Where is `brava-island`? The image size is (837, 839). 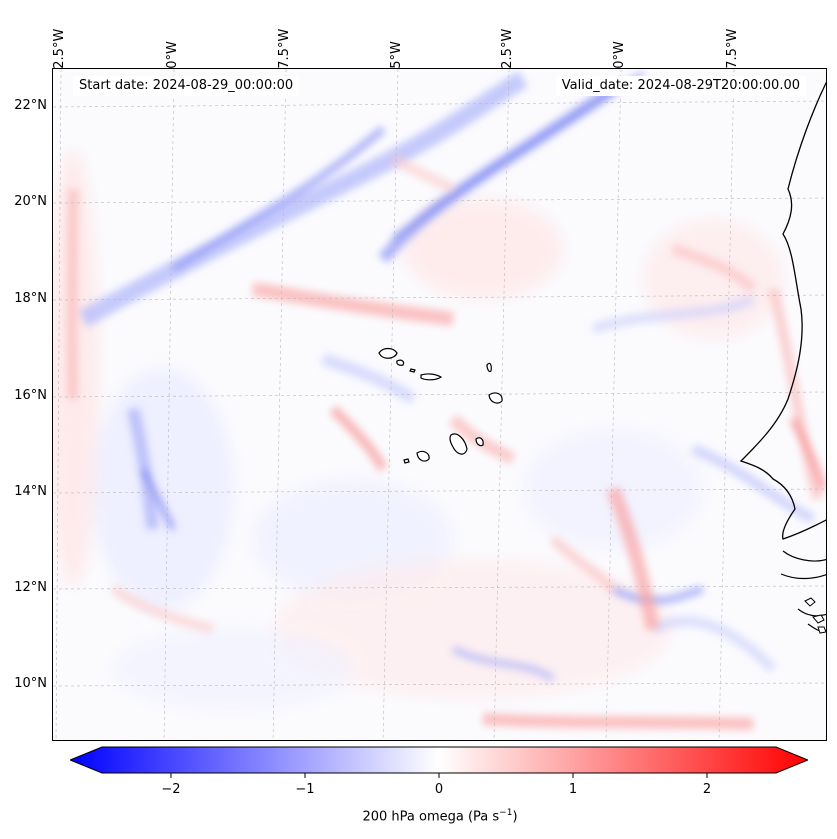 brava-island is located at coordinates (406, 461).